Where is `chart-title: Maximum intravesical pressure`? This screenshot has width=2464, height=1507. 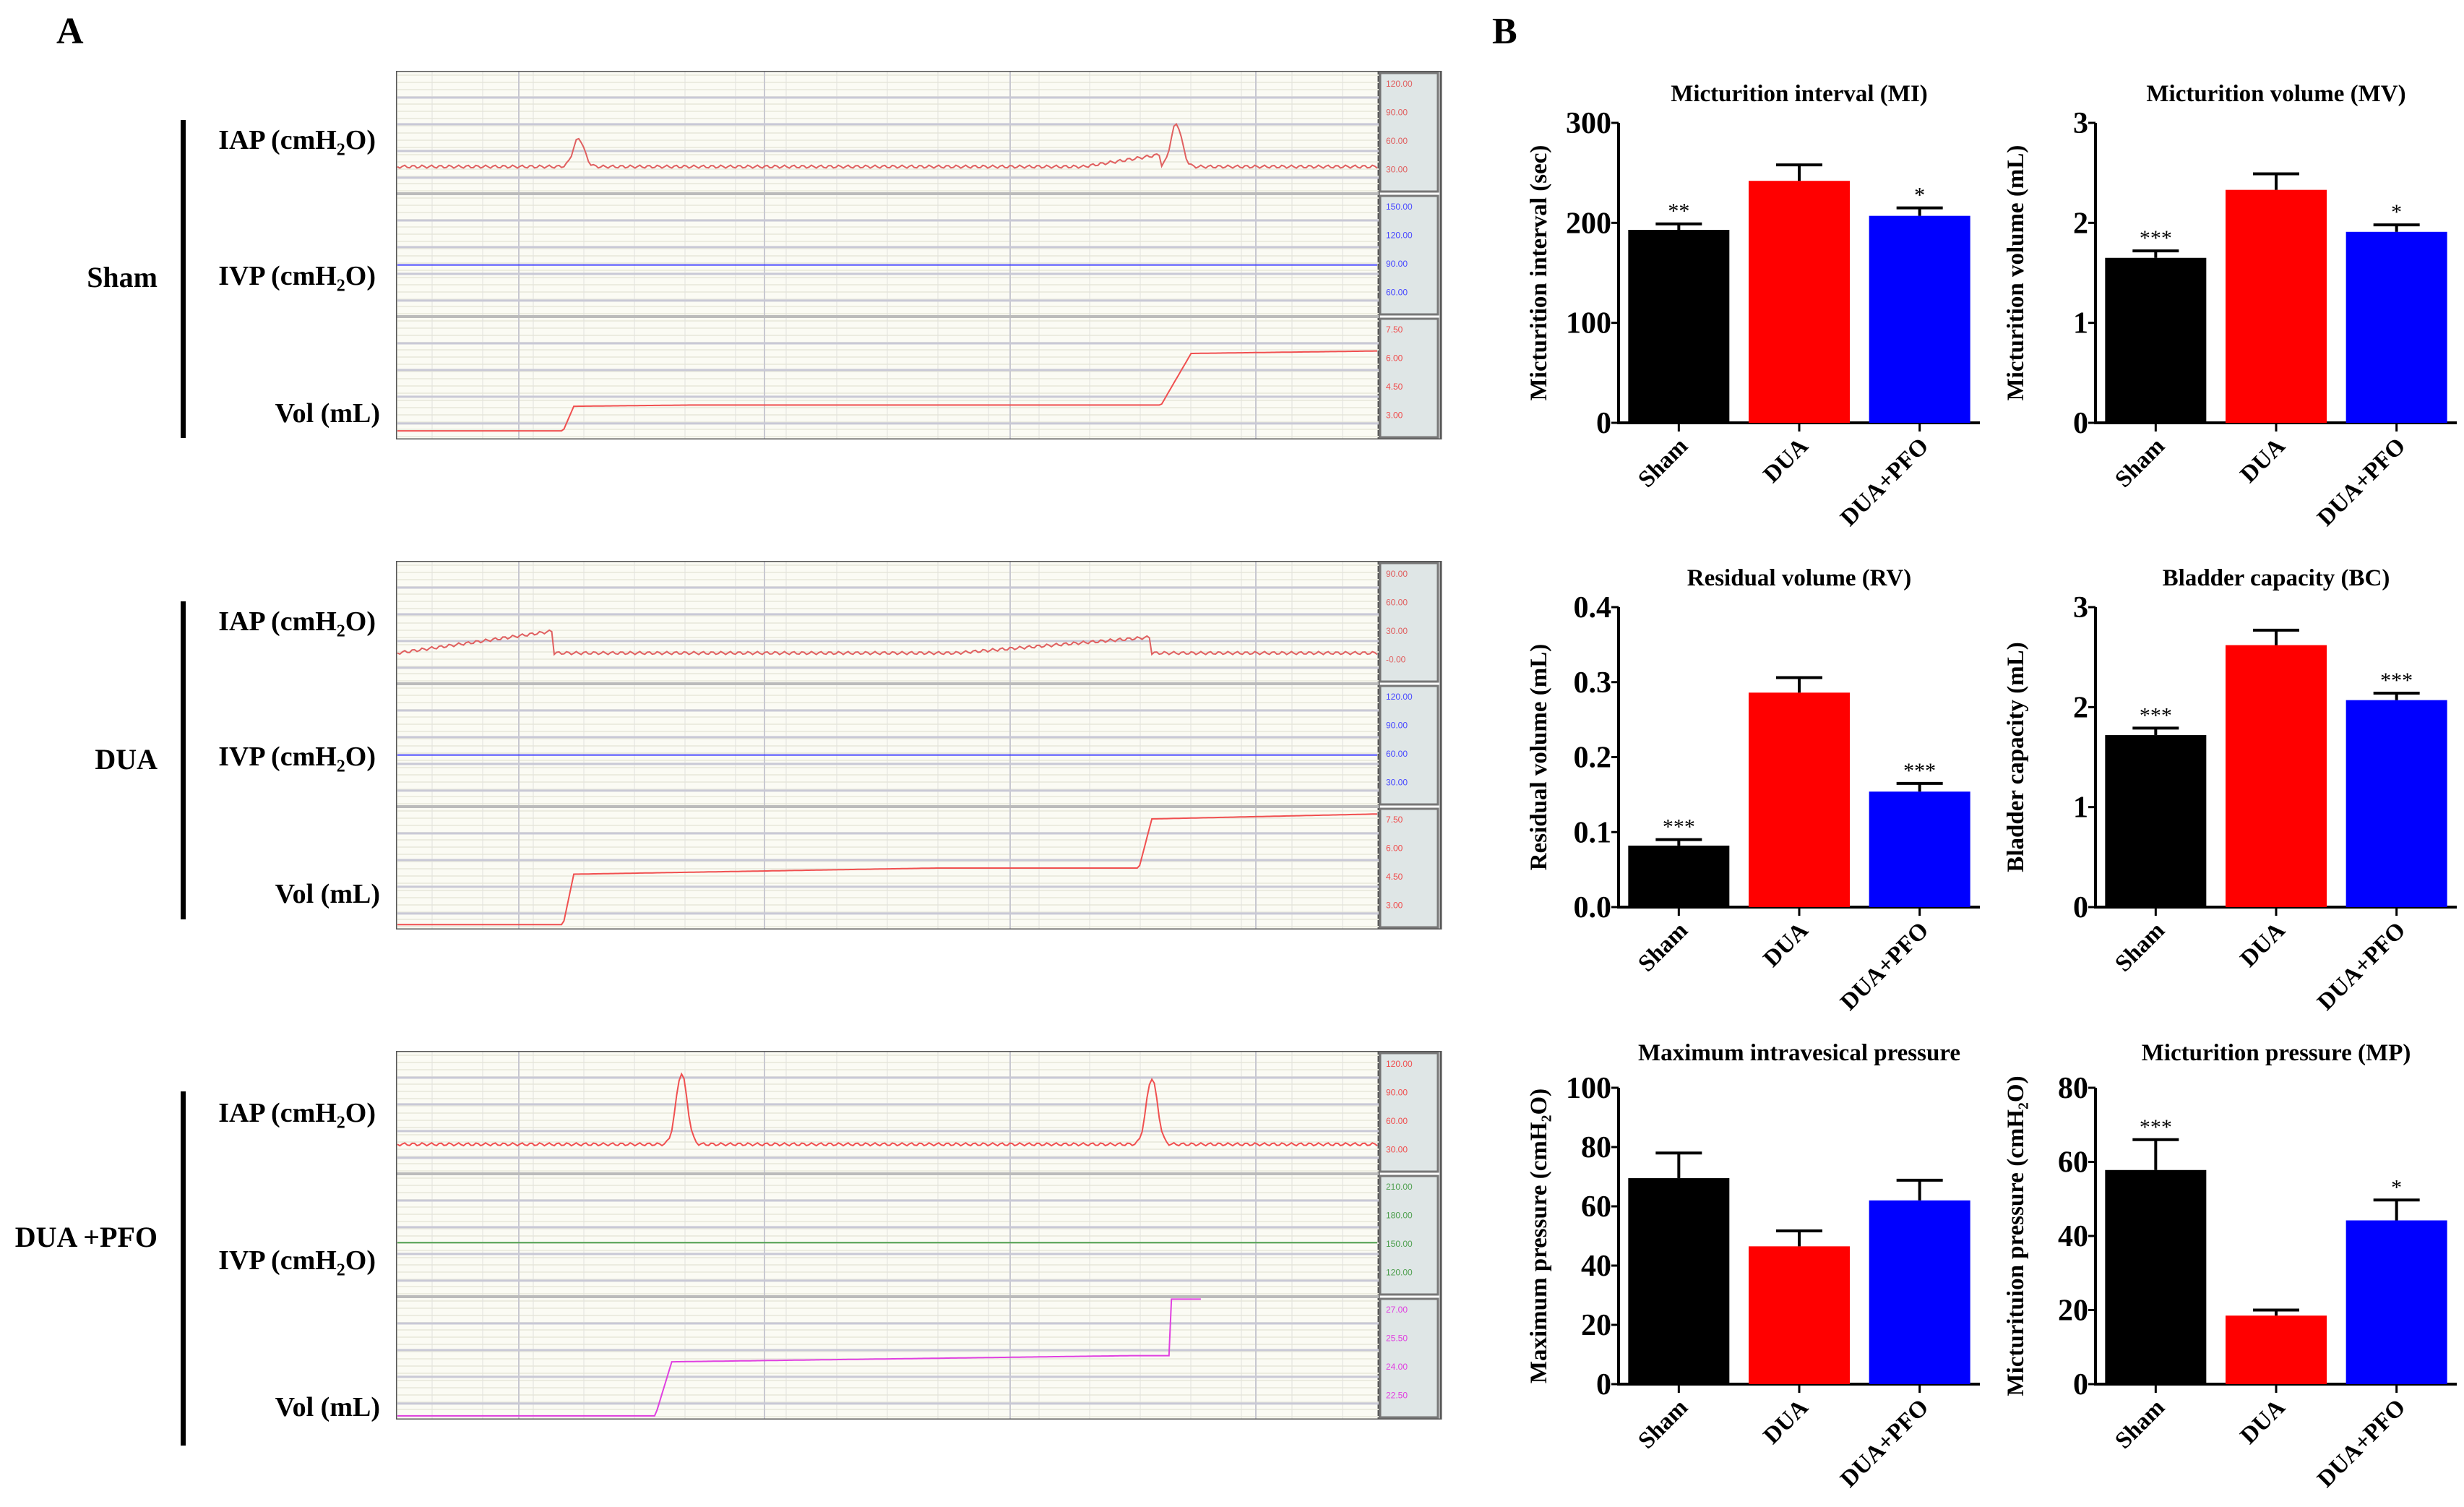
chart-title: Maximum intravesical pressure is located at coordinates (1799, 1053).